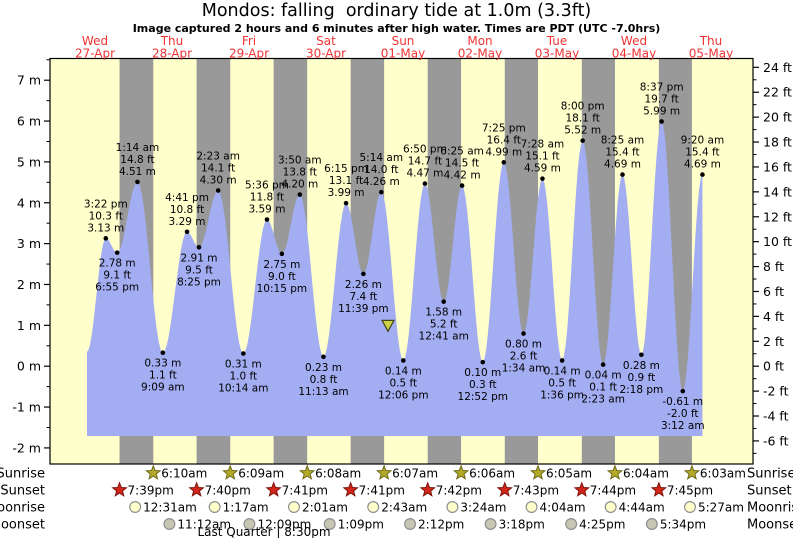  What do you see at coordinates (690, 491) in the screenshot?
I see `sunset-time: 7:45pm` at bounding box center [690, 491].